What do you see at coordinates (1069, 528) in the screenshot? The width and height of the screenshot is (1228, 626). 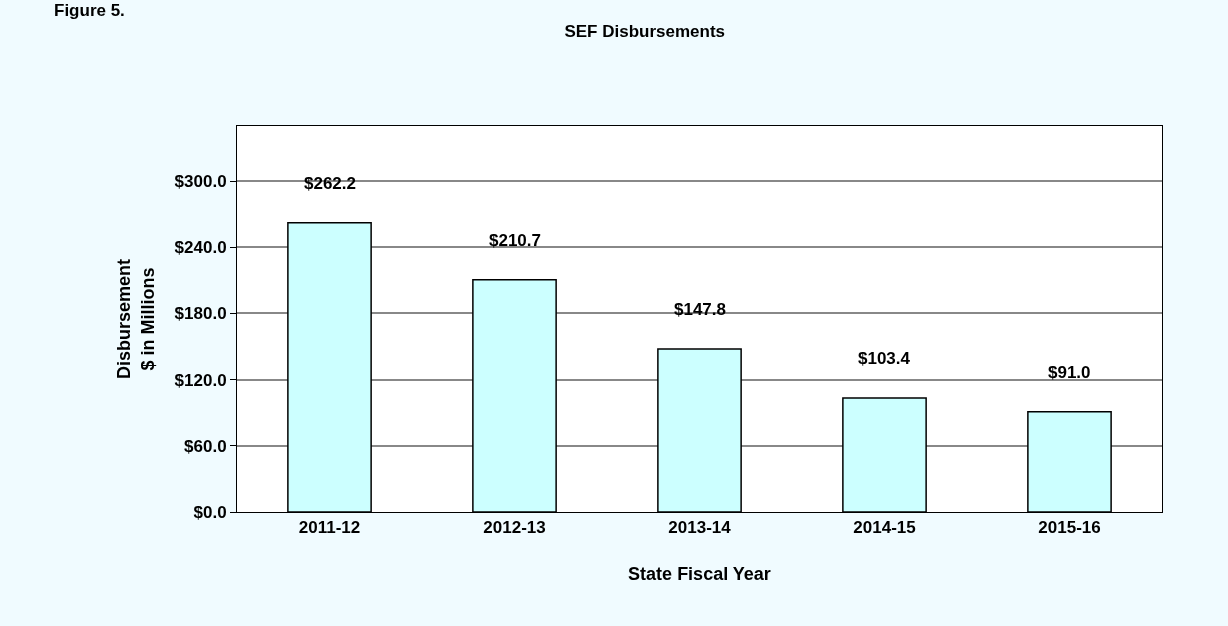 I see `x-tick-label: 2015-16` at bounding box center [1069, 528].